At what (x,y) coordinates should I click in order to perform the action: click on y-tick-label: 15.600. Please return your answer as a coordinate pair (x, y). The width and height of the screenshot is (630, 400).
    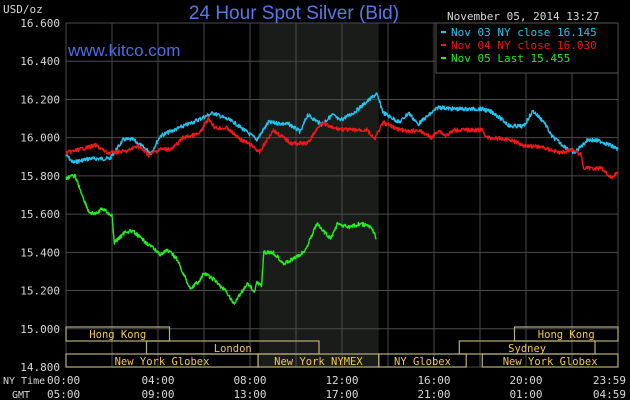
    Looking at the image, I should click on (40, 214).